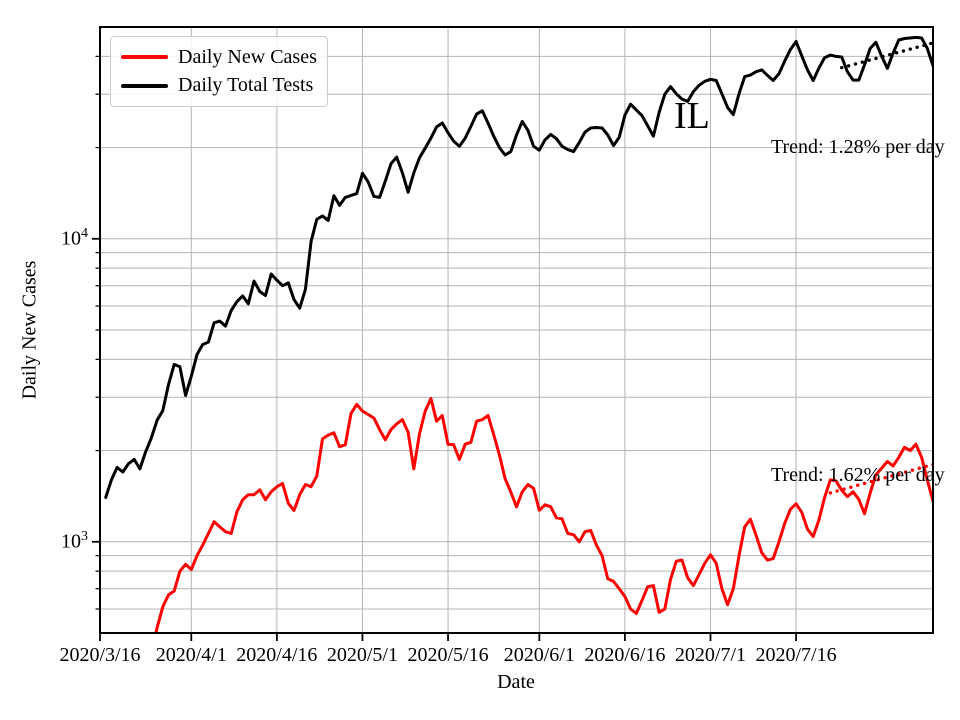 The width and height of the screenshot is (960, 720). I want to click on legend-label-tests: Daily Total Tests, so click(246, 85).